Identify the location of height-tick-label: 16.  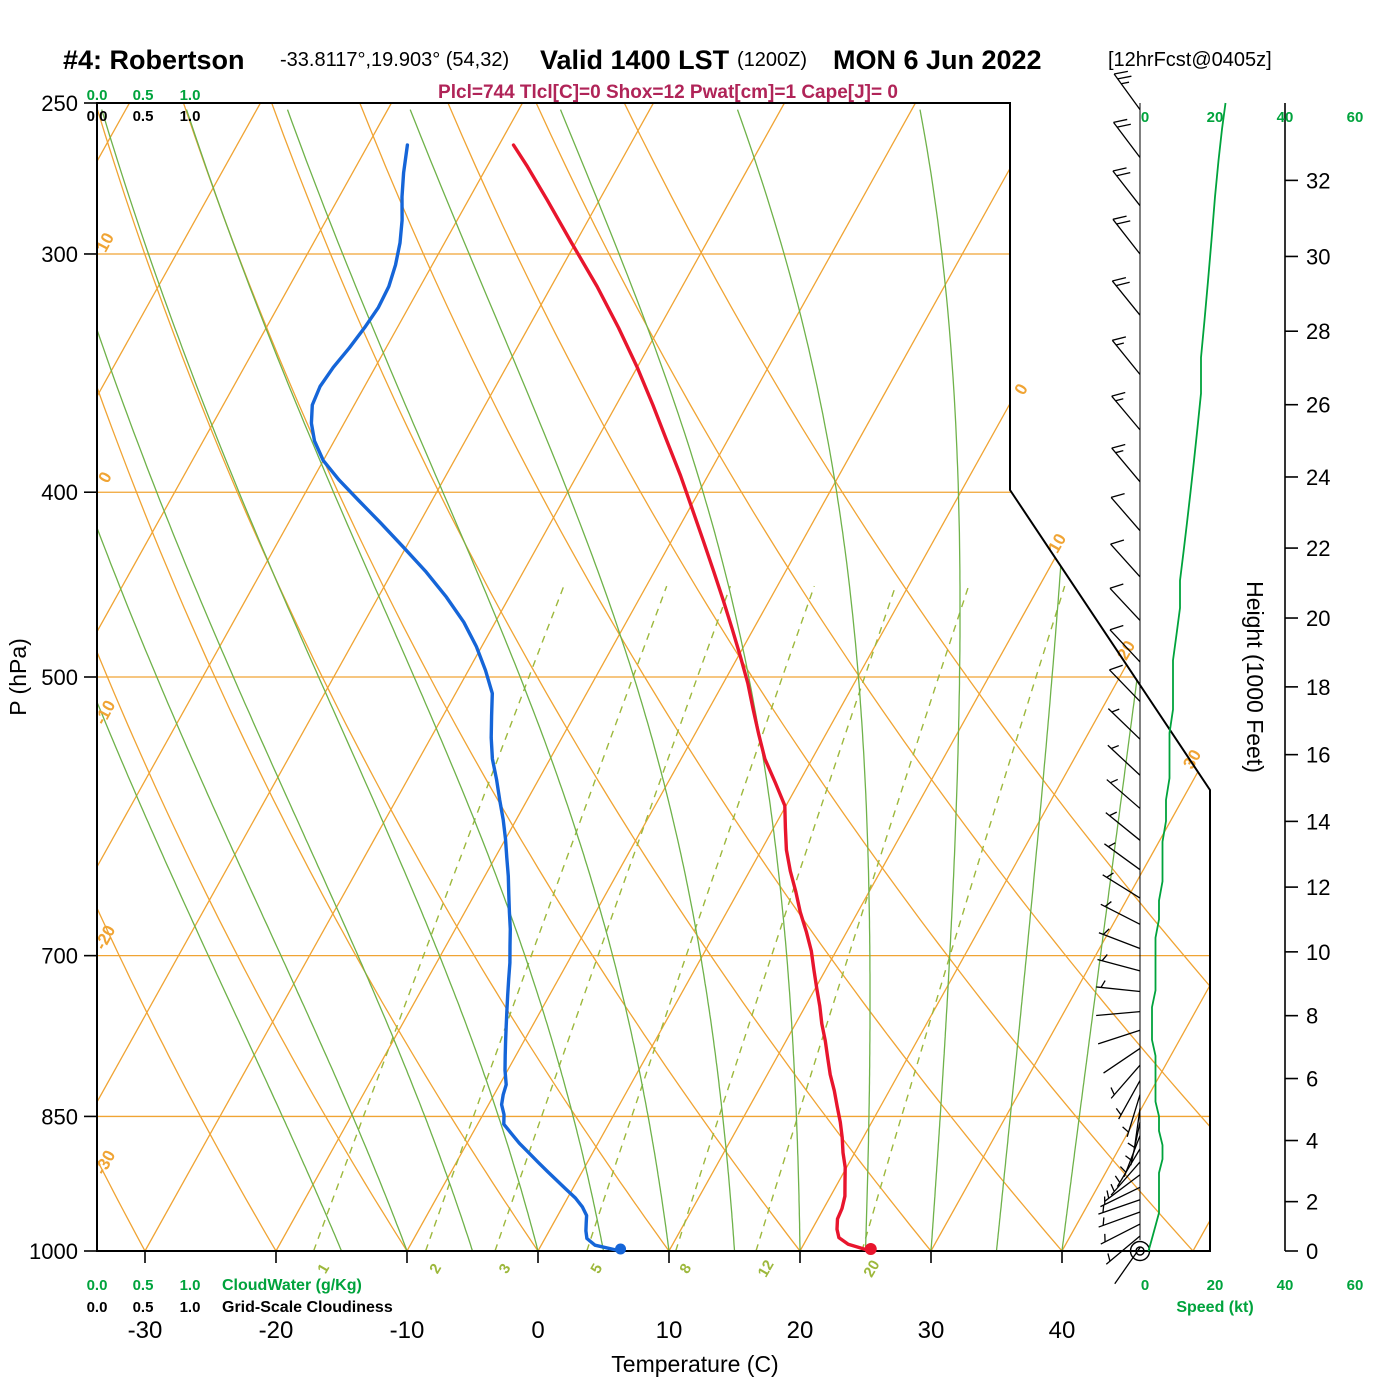
(1318, 755).